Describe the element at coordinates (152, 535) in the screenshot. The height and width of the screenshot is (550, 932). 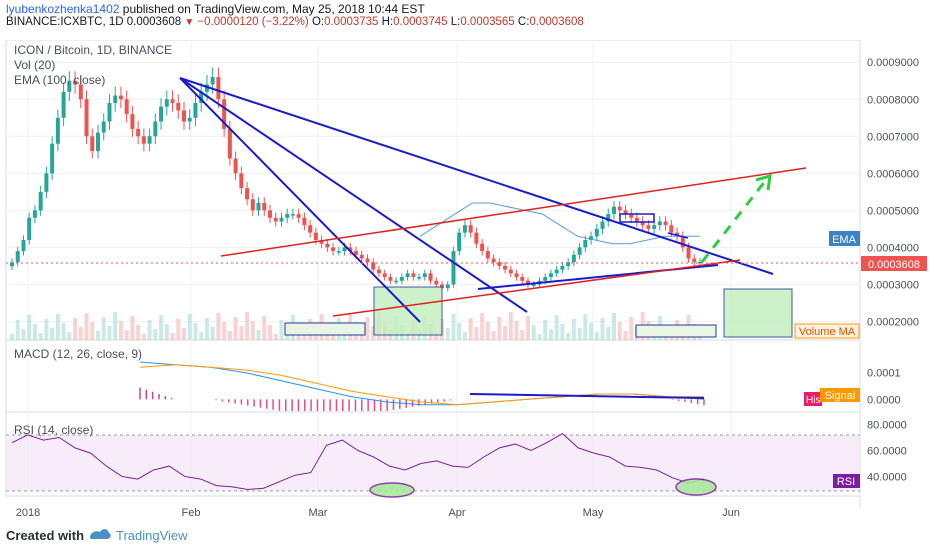
I see `tradingview-brand: TradingView` at that location.